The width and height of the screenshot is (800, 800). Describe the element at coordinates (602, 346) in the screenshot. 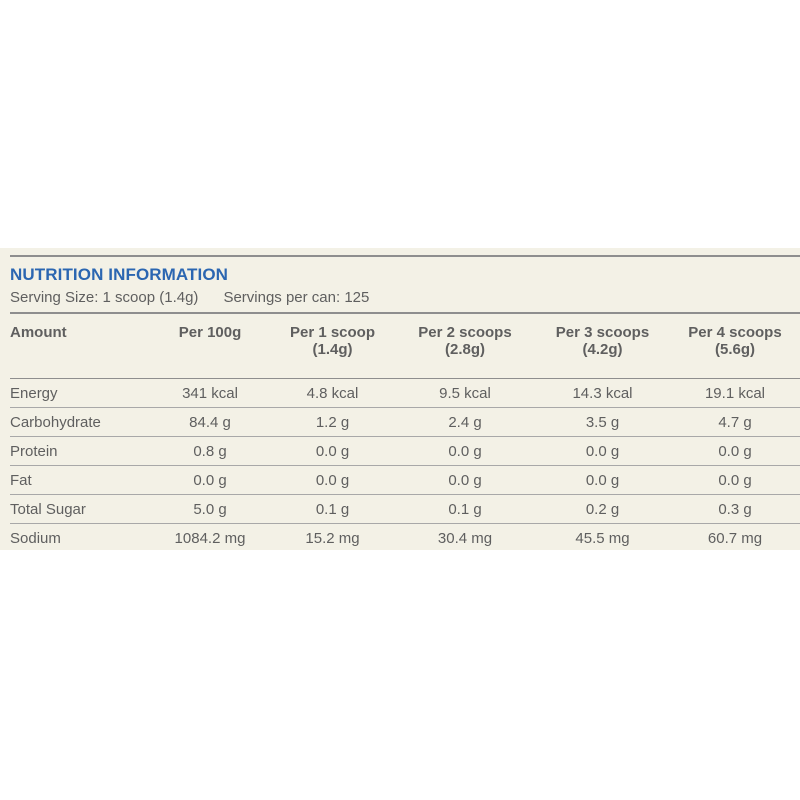

I see `column-header-per-3-scoops: Per 3 scoops (4.2g)` at that location.